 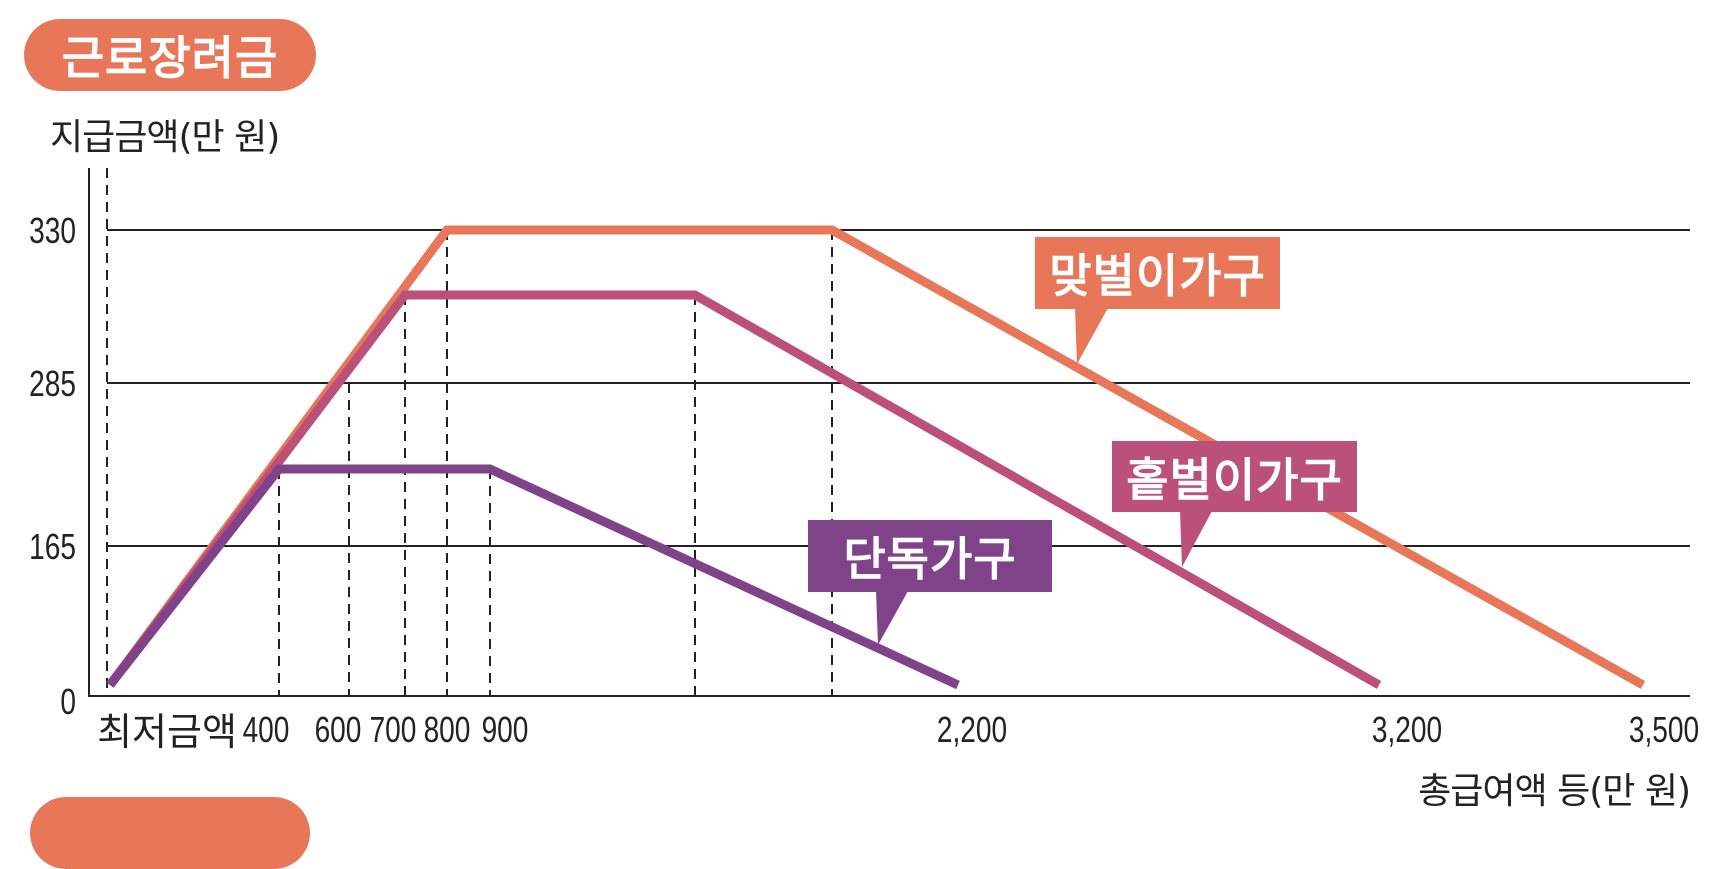 What do you see at coordinates (1664, 730) in the screenshot?
I see `svg-text: 3,500` at bounding box center [1664, 730].